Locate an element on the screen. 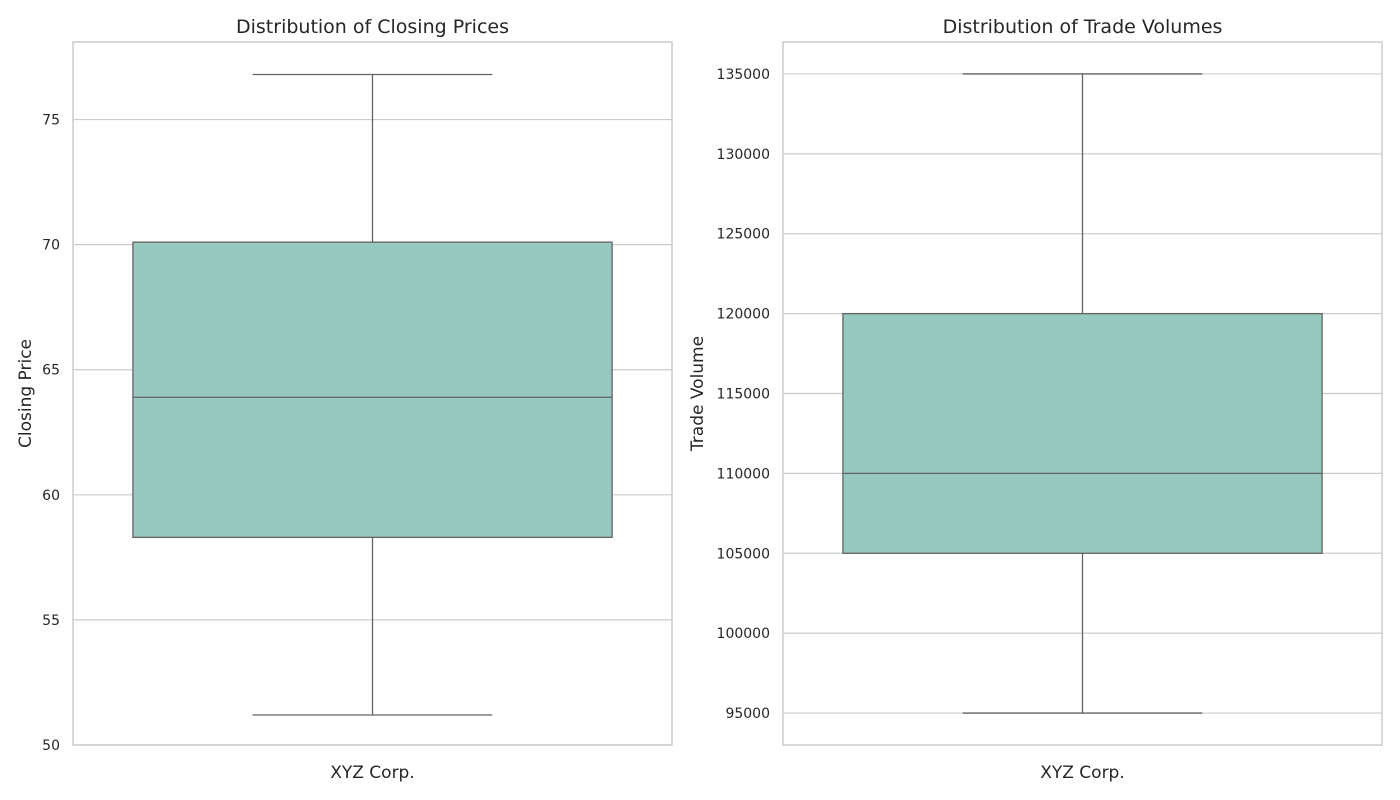  y-tick-label: 50 is located at coordinates (51, 746).